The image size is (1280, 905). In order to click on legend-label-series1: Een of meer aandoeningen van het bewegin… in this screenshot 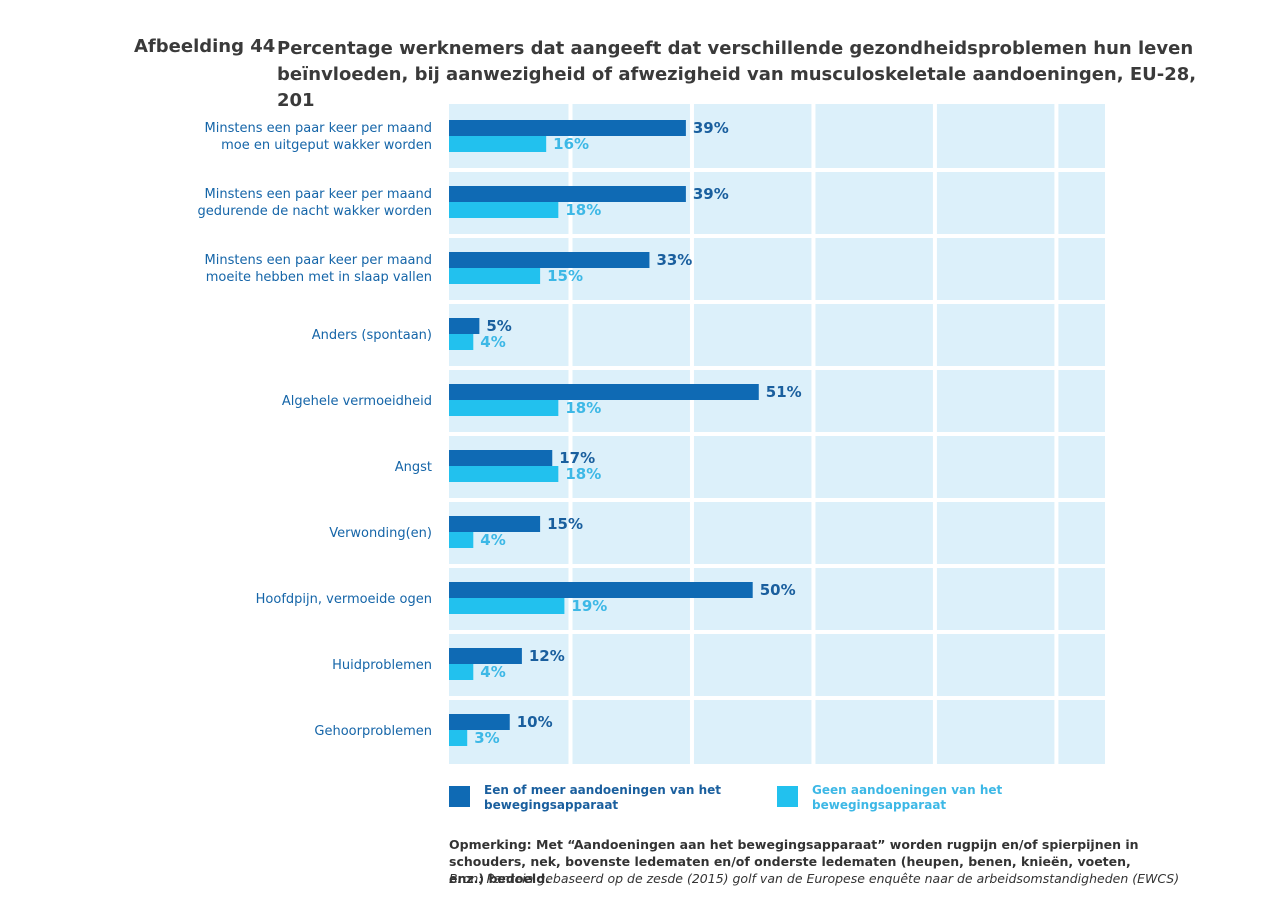, I will do `click(602, 797)`.